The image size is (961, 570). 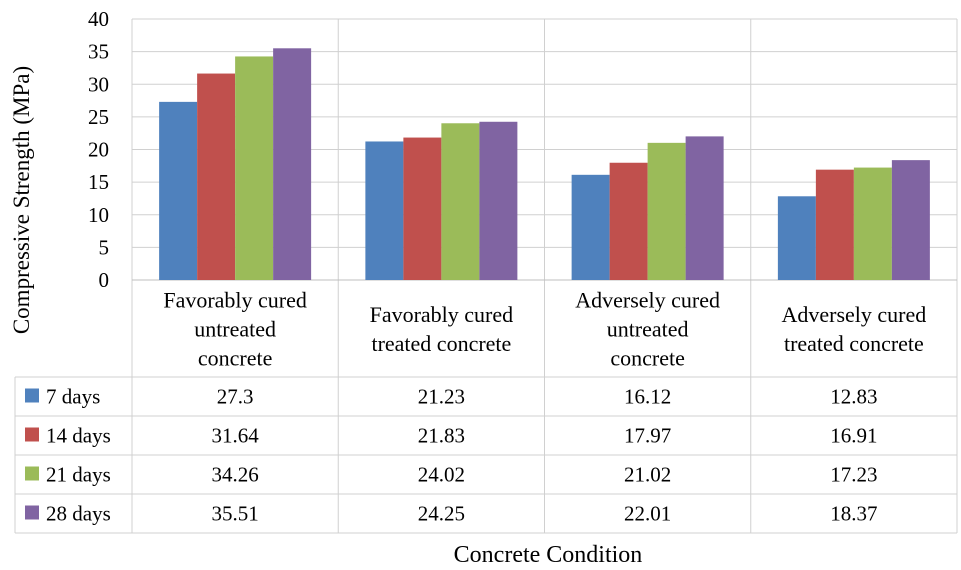 I want to click on table-value: 12.83, so click(x=853, y=397).